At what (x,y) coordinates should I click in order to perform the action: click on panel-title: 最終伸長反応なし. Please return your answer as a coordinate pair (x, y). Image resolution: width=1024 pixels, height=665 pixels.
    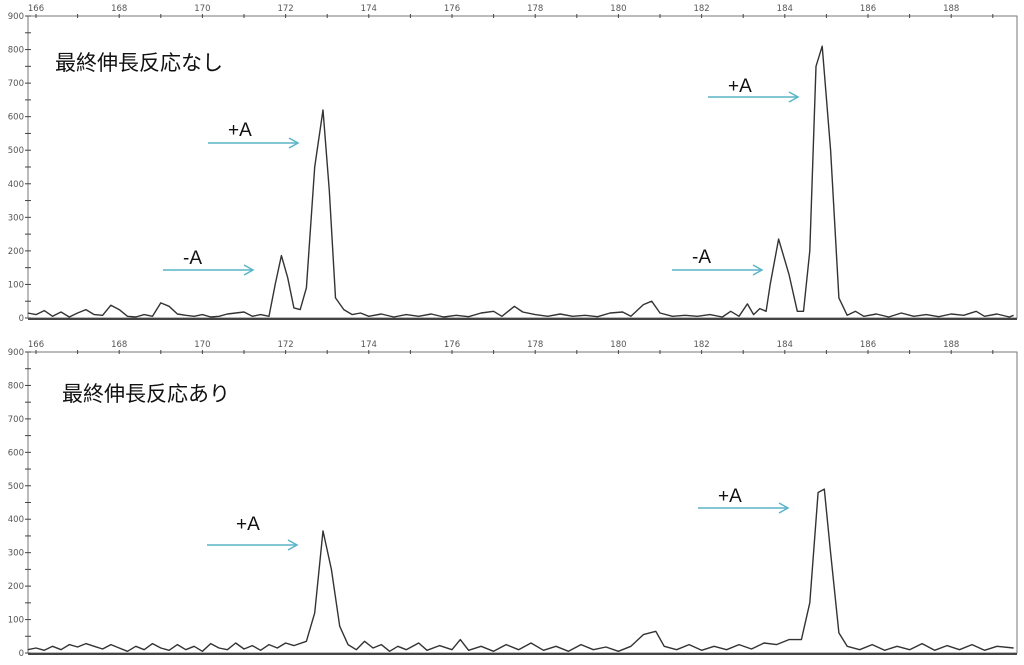
    Looking at the image, I should click on (139, 63).